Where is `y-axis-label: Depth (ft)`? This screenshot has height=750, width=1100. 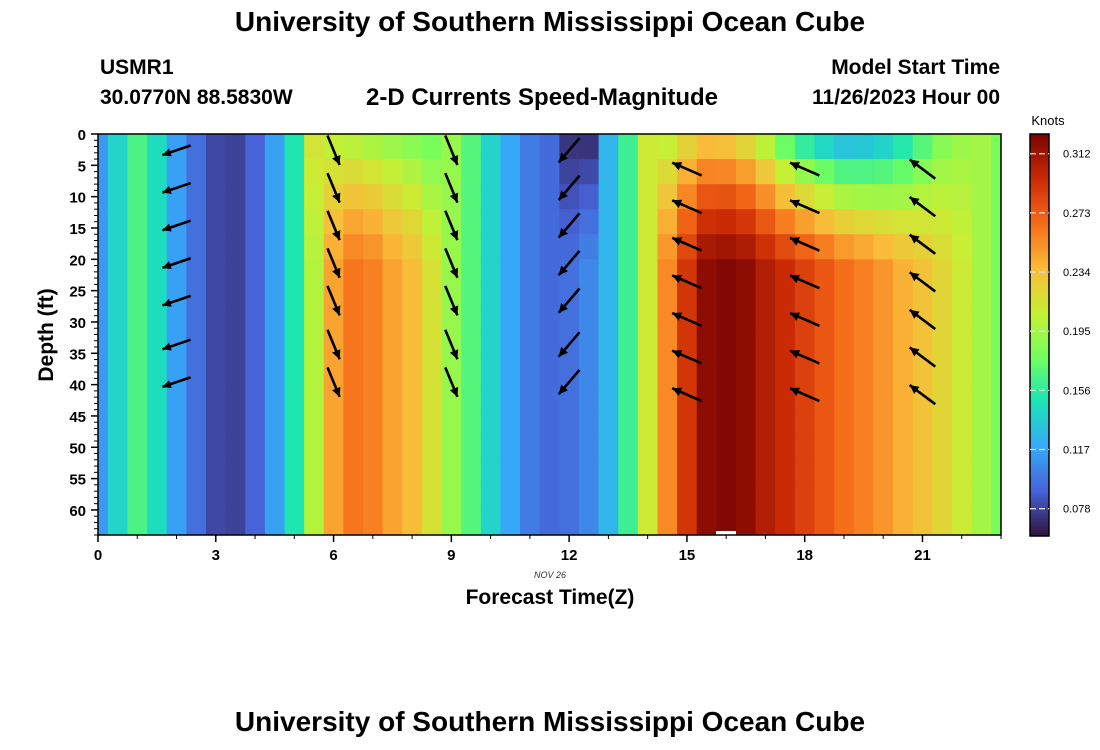
y-axis-label: Depth (ft) is located at coordinates (46, 334).